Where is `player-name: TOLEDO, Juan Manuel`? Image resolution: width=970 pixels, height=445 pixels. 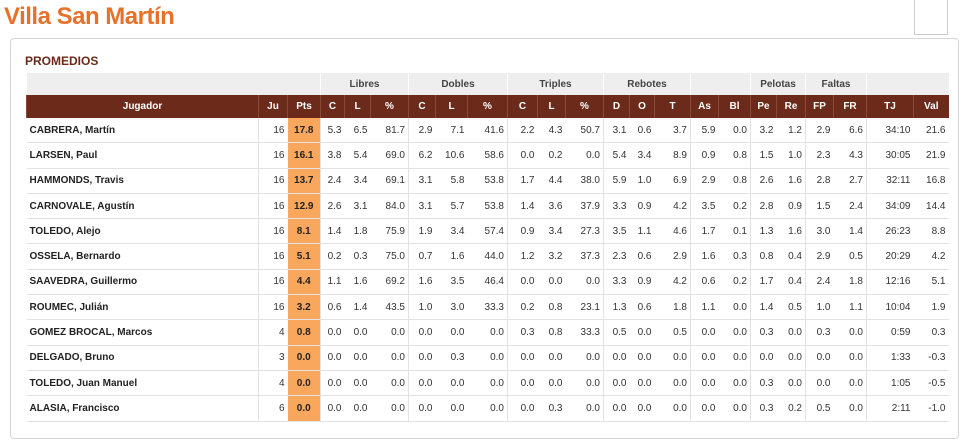 player-name: TOLEDO, Juan Manuel is located at coordinates (142, 383).